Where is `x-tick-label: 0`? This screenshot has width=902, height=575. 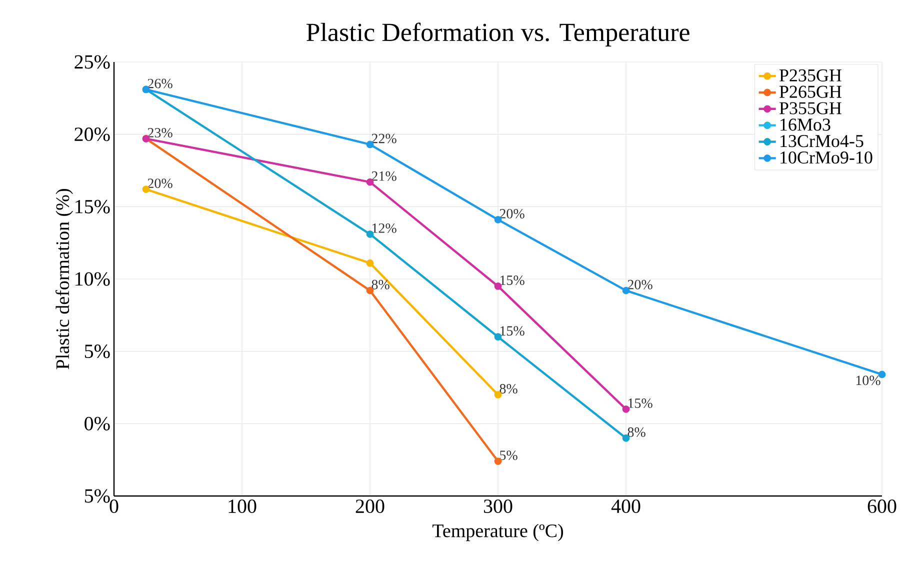
x-tick-label: 0 is located at coordinates (114, 507).